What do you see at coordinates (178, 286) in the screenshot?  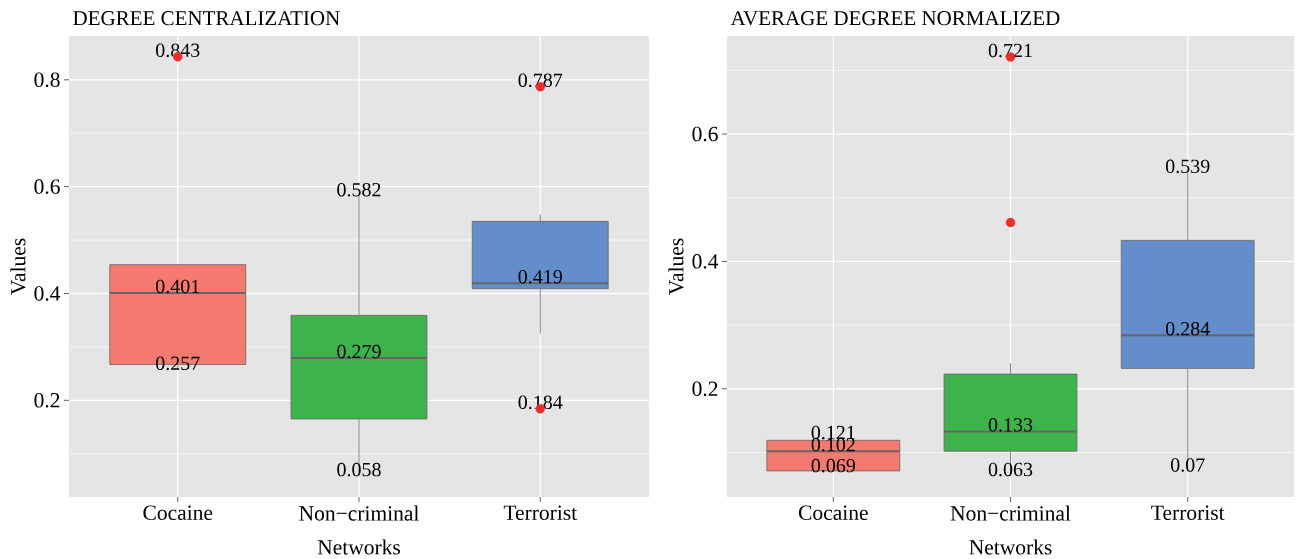 I see `annotation: 0.401` at bounding box center [178, 286].